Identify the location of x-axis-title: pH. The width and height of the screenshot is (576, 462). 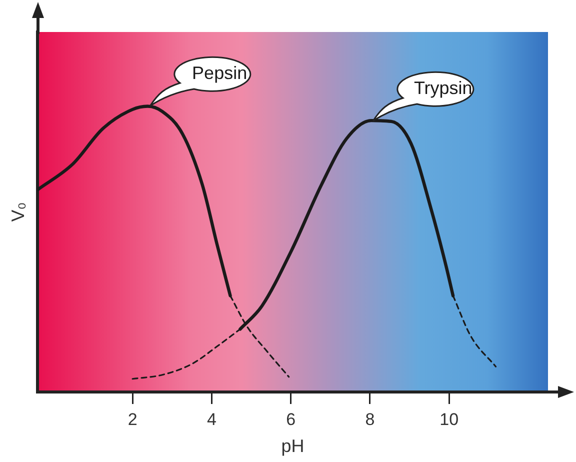
(292, 446).